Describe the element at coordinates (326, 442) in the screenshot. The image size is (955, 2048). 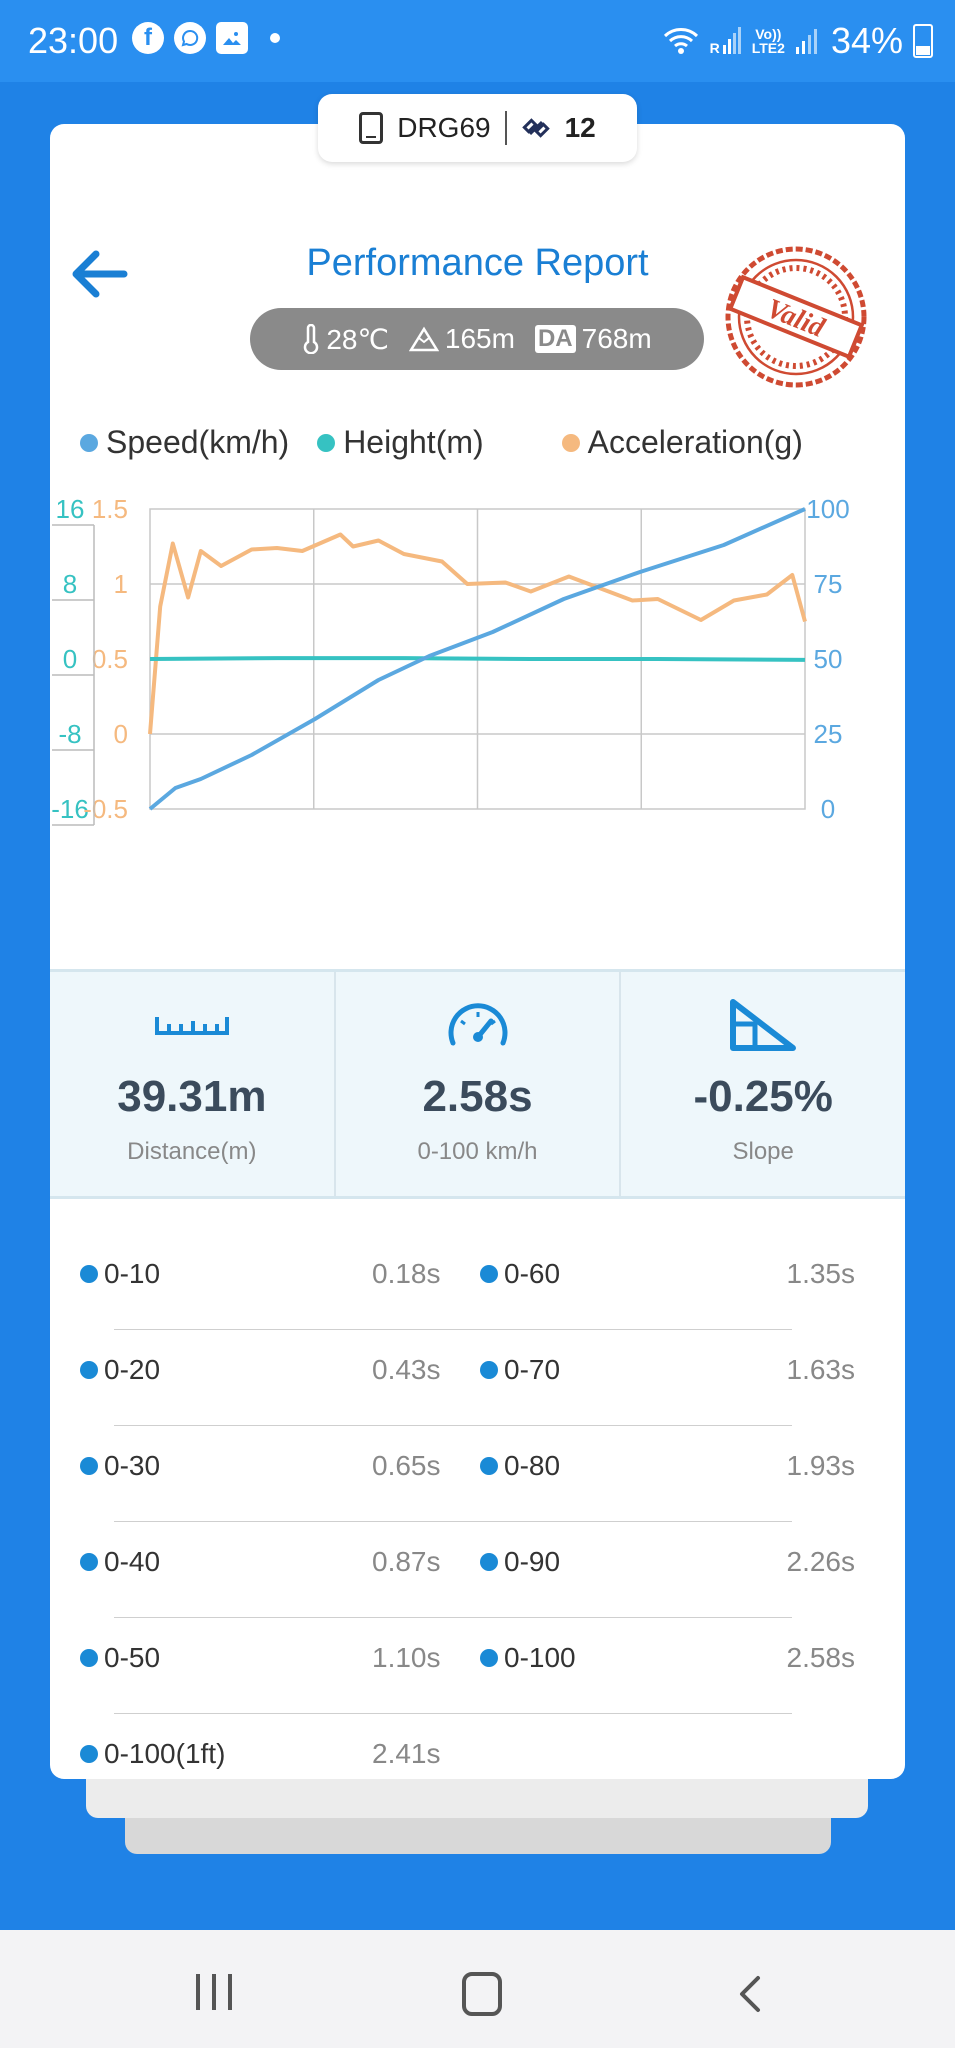
I see `legend-height-dot` at that location.